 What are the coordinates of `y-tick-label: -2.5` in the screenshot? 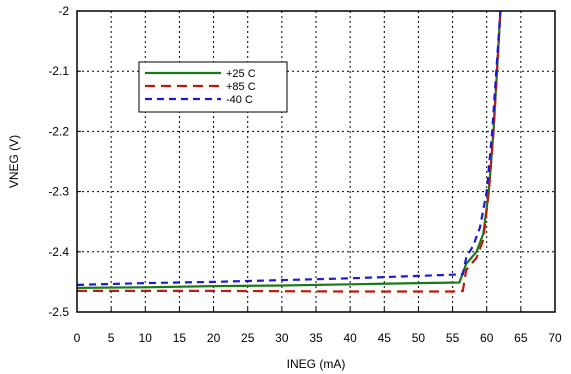 It's located at (58, 312).